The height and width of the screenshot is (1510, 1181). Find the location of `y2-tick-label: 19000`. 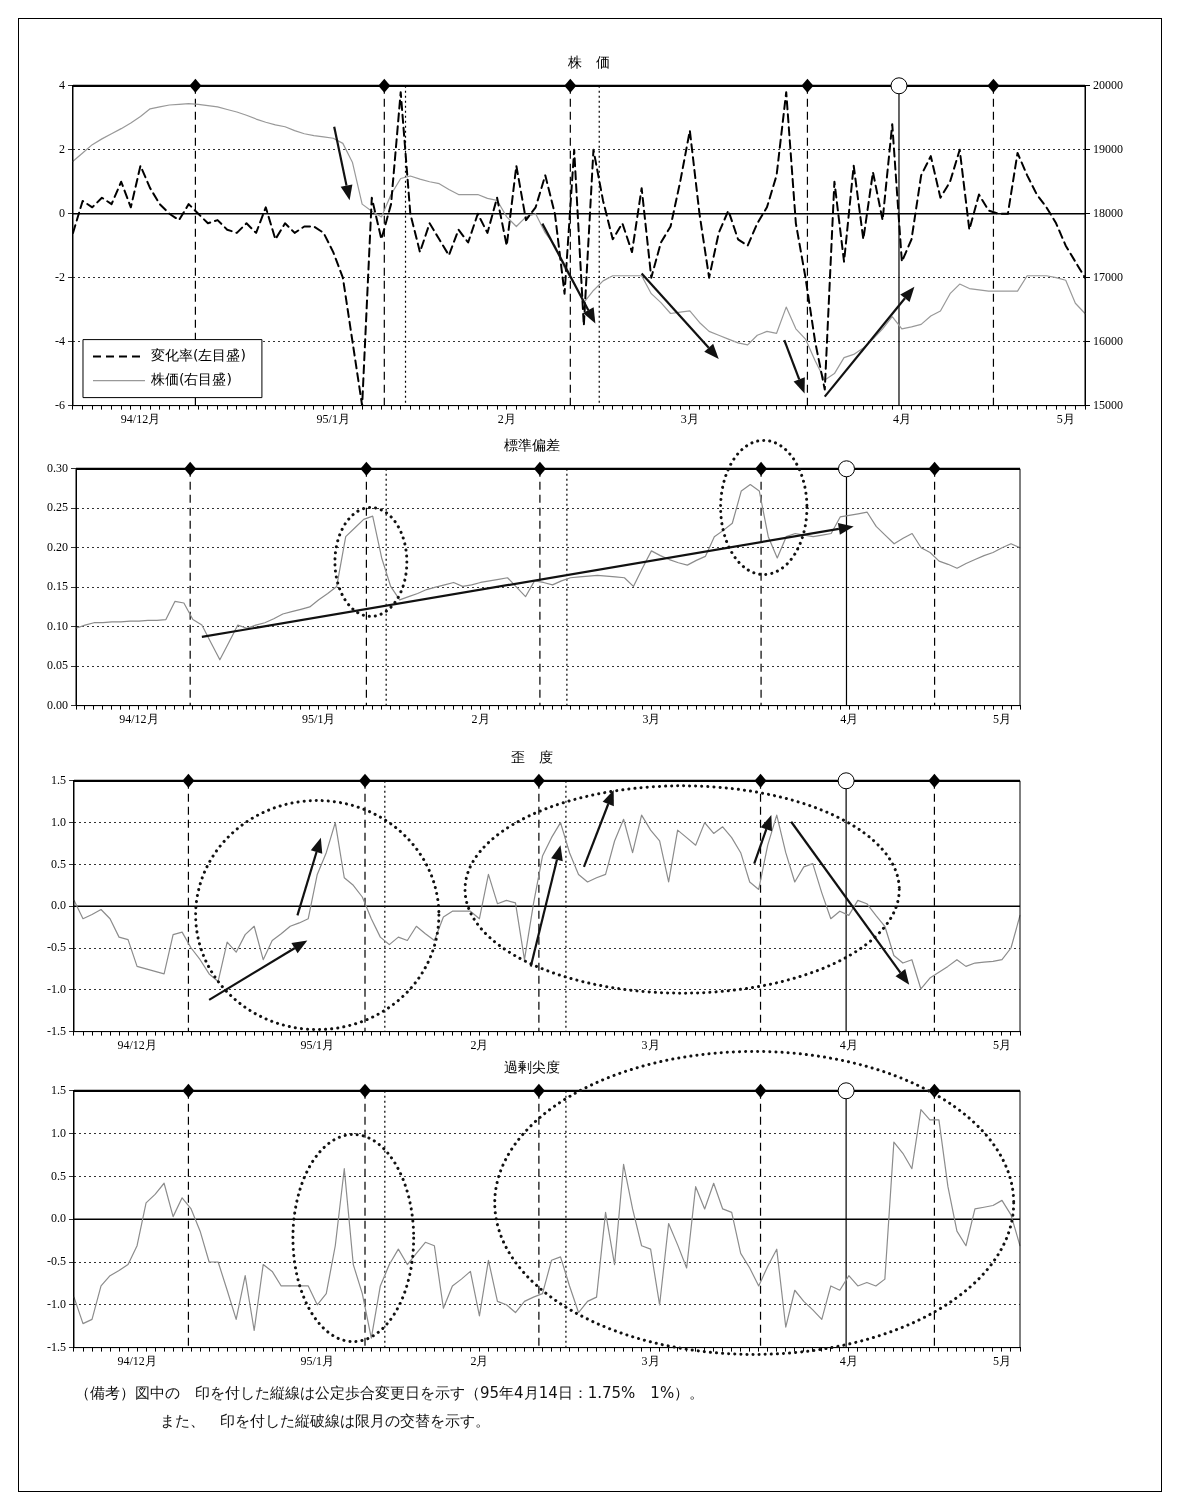

y2-tick-label: 19000 is located at coordinates (1108, 148).